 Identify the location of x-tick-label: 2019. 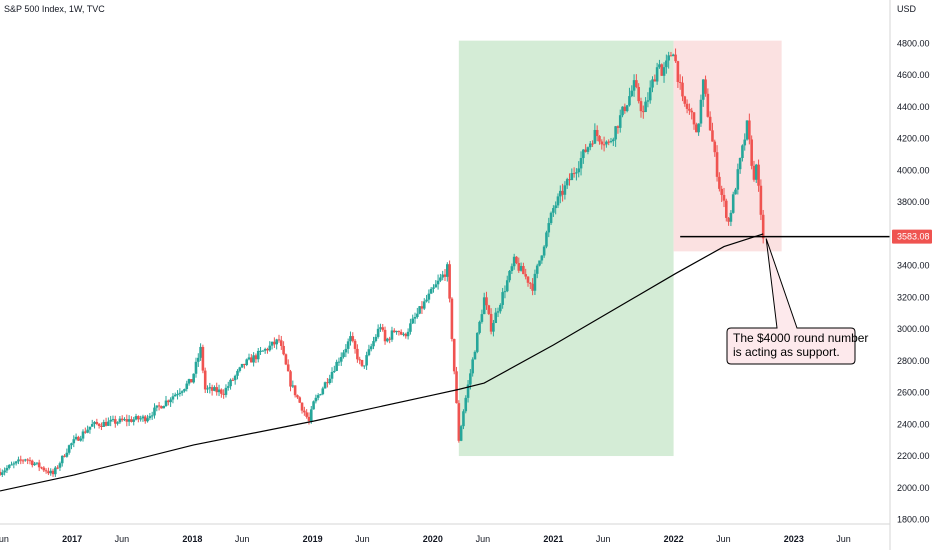
(313, 539).